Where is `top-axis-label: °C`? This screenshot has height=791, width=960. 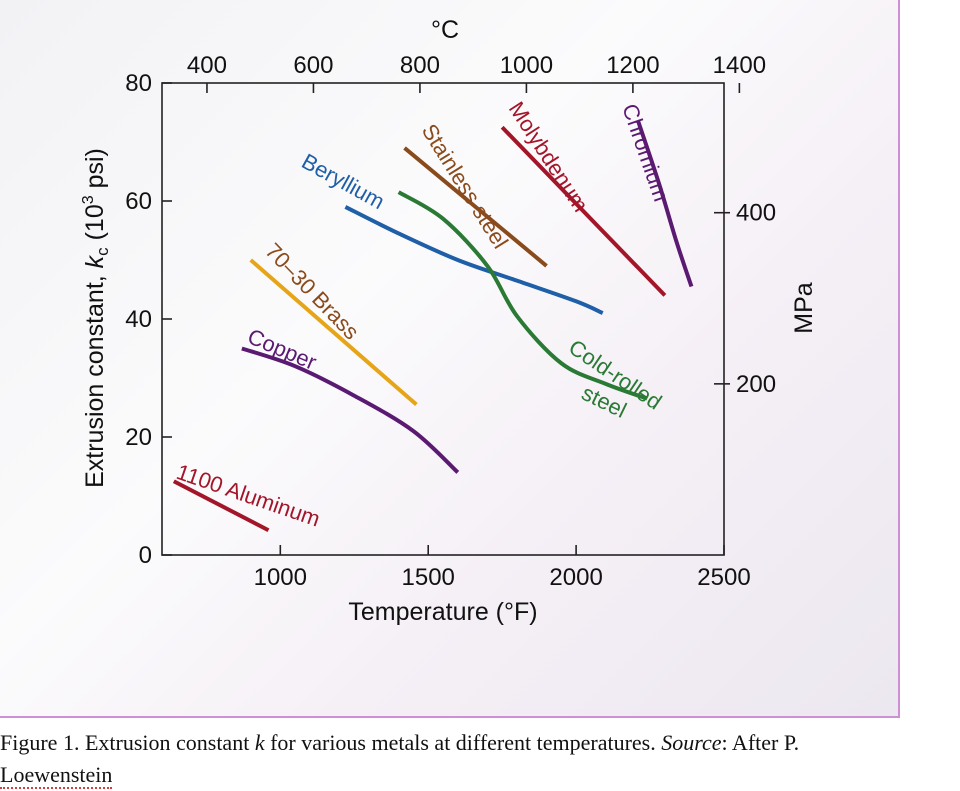 top-axis-label: °C is located at coordinates (445, 30).